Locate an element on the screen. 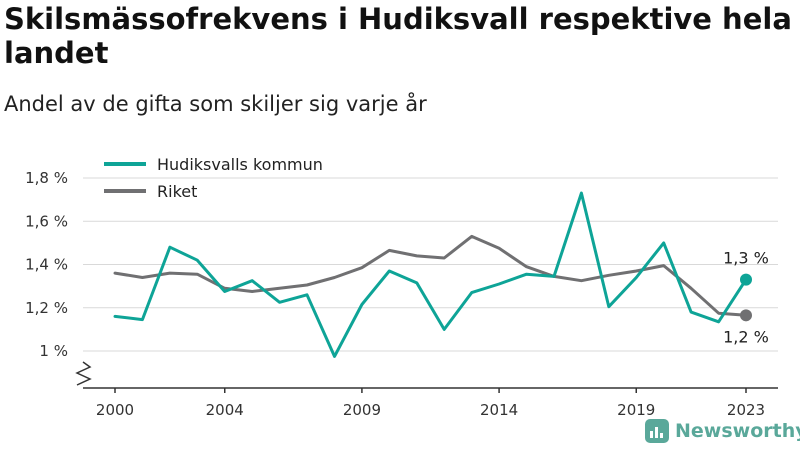 The image size is (800, 450). bar-chart-icon is located at coordinates (657, 431).